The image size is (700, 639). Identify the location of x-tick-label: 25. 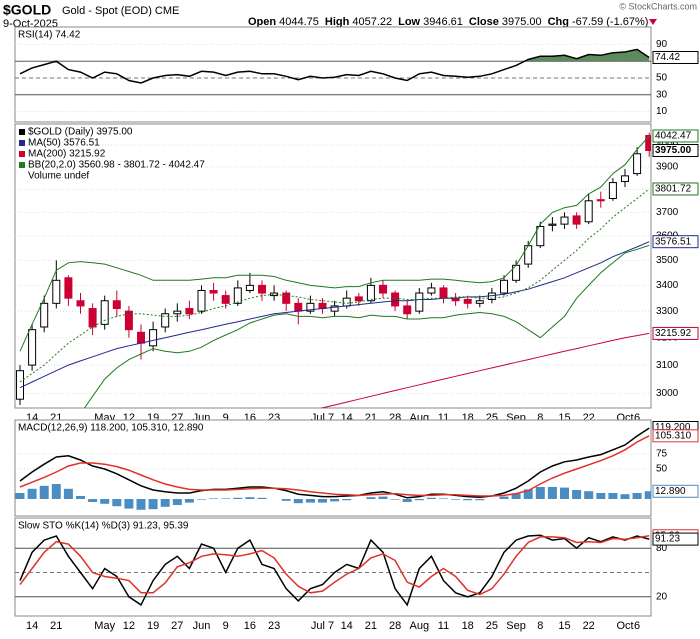
(492, 626).